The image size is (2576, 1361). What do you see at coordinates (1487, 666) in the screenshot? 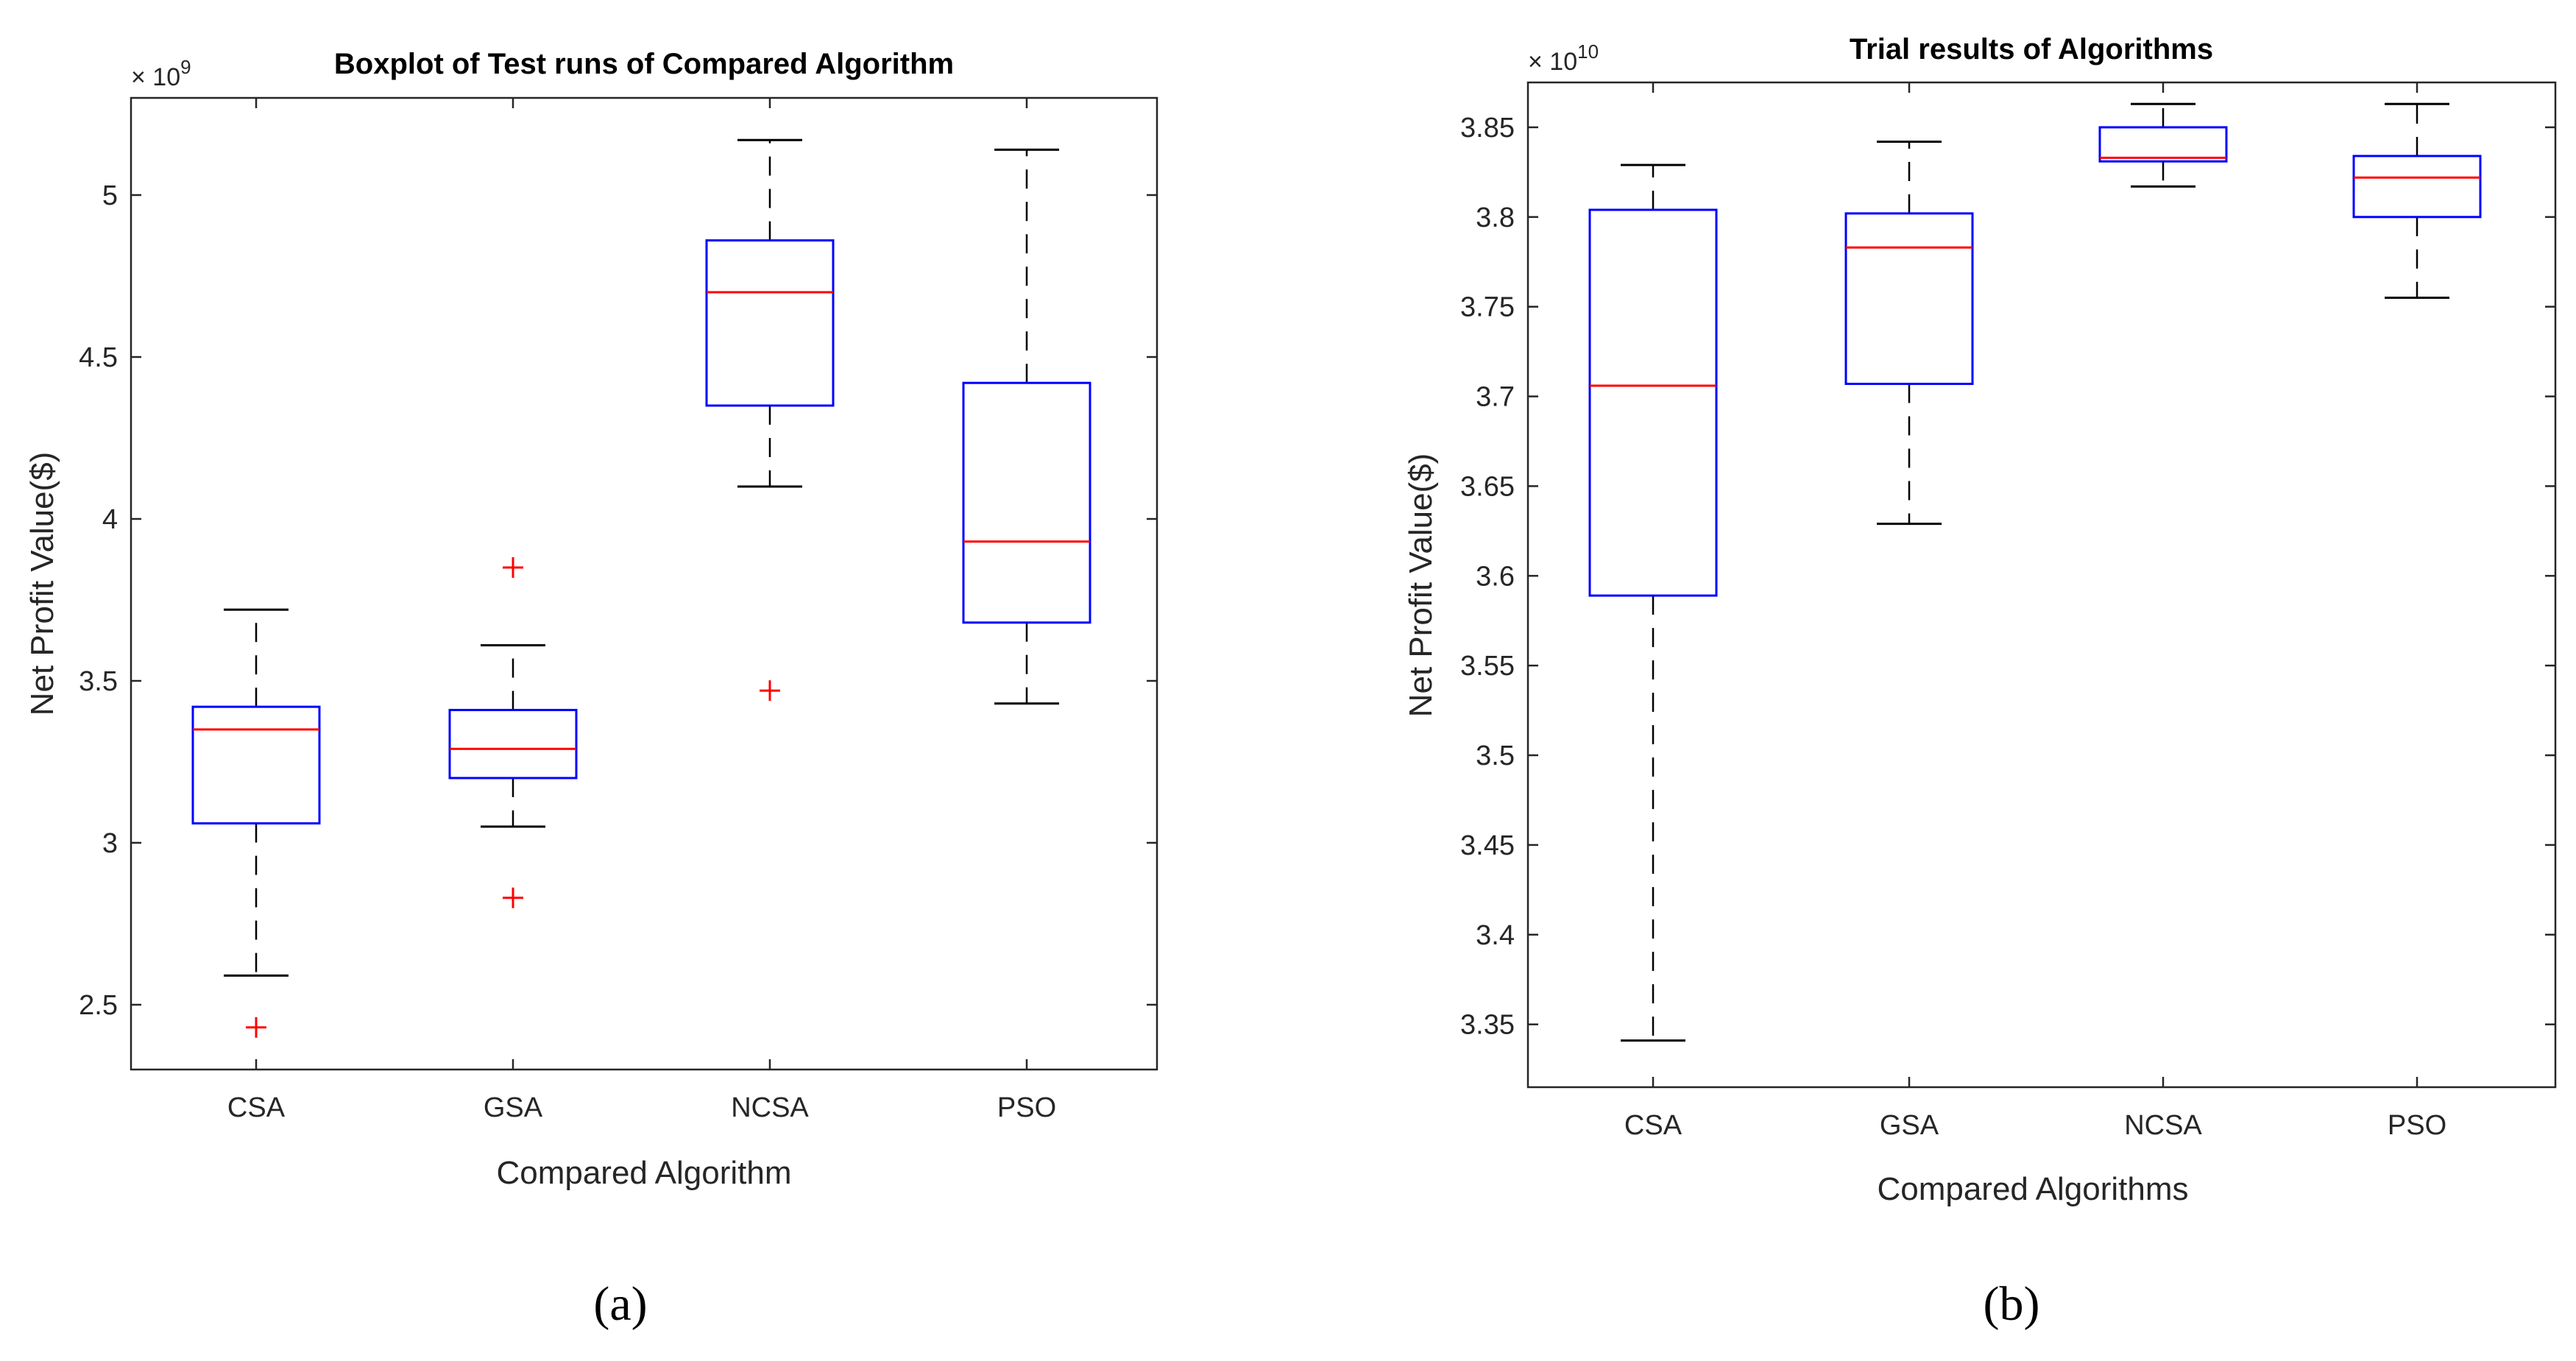
I see `y-tick-label: 3.55` at bounding box center [1487, 666].